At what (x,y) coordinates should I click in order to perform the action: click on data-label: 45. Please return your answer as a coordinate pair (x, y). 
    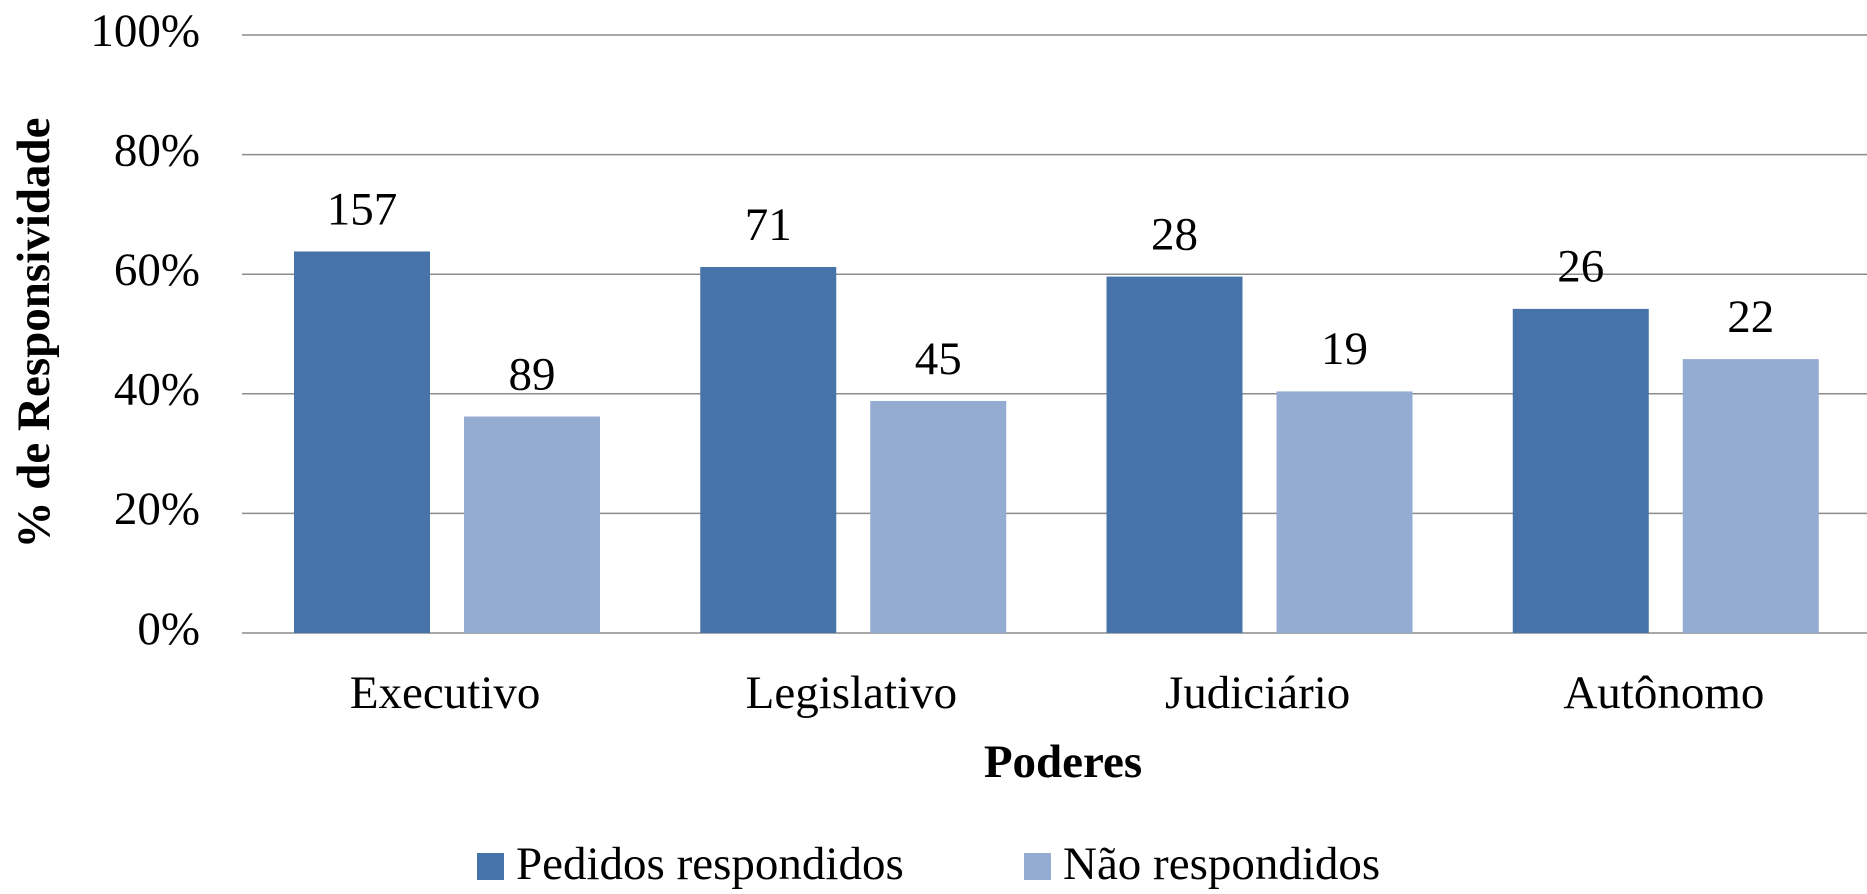
    Looking at the image, I should click on (938, 359).